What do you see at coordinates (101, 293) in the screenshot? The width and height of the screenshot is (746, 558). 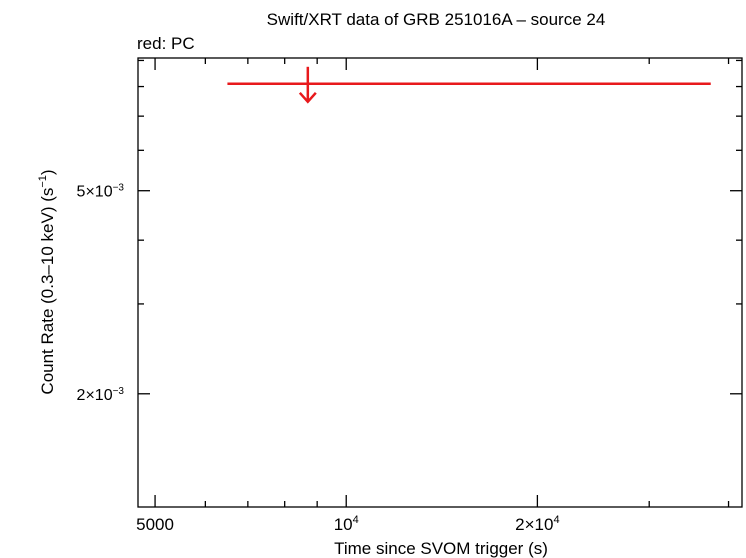 I see `y-tick-labels: 5×10⁻³ 2×10⁻³` at bounding box center [101, 293].